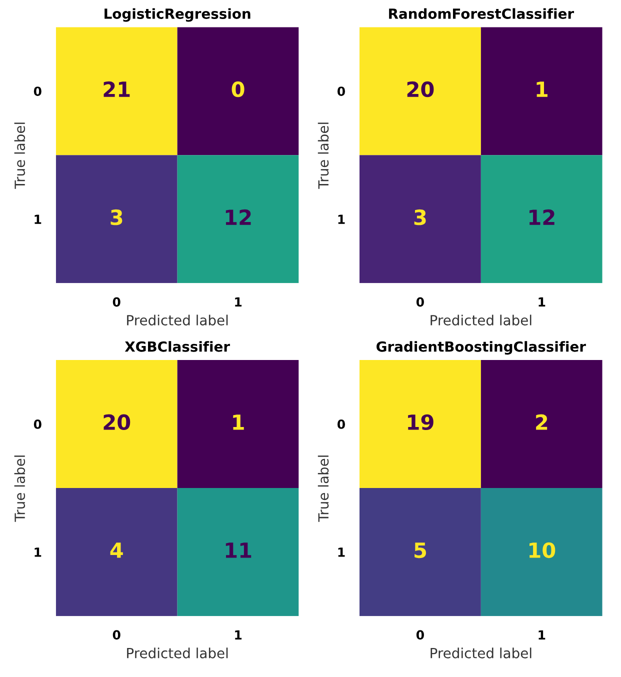 This screenshot has height=677, width=621. Describe the element at coordinates (177, 15) in the screenshot. I see `chart-title: LogisticRegression` at that location.